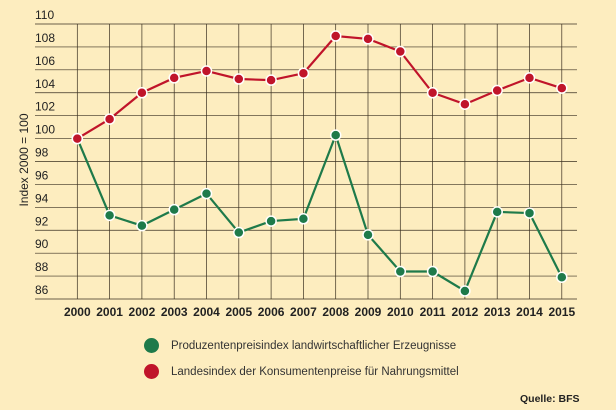 The width and height of the screenshot is (616, 410). What do you see at coordinates (77, 312) in the screenshot?
I see `x-tick-label: 2000` at bounding box center [77, 312].